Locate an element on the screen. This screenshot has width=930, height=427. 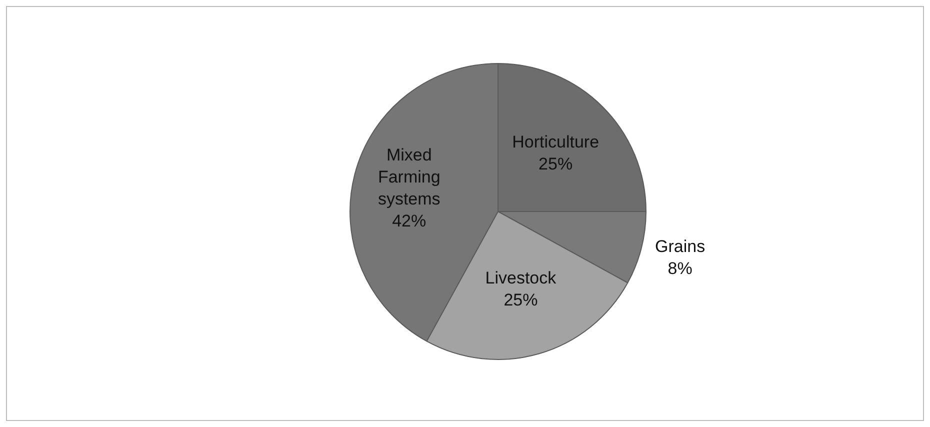
slice-label: Horticulture is located at coordinates (556, 142).